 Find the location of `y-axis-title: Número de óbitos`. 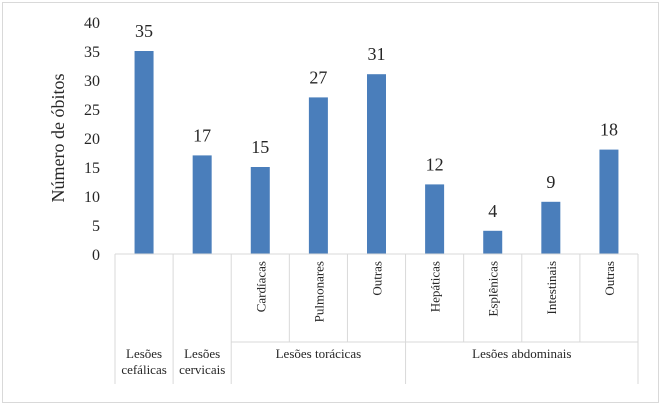

y-axis-title: Número de óbitos is located at coordinates (58, 138).